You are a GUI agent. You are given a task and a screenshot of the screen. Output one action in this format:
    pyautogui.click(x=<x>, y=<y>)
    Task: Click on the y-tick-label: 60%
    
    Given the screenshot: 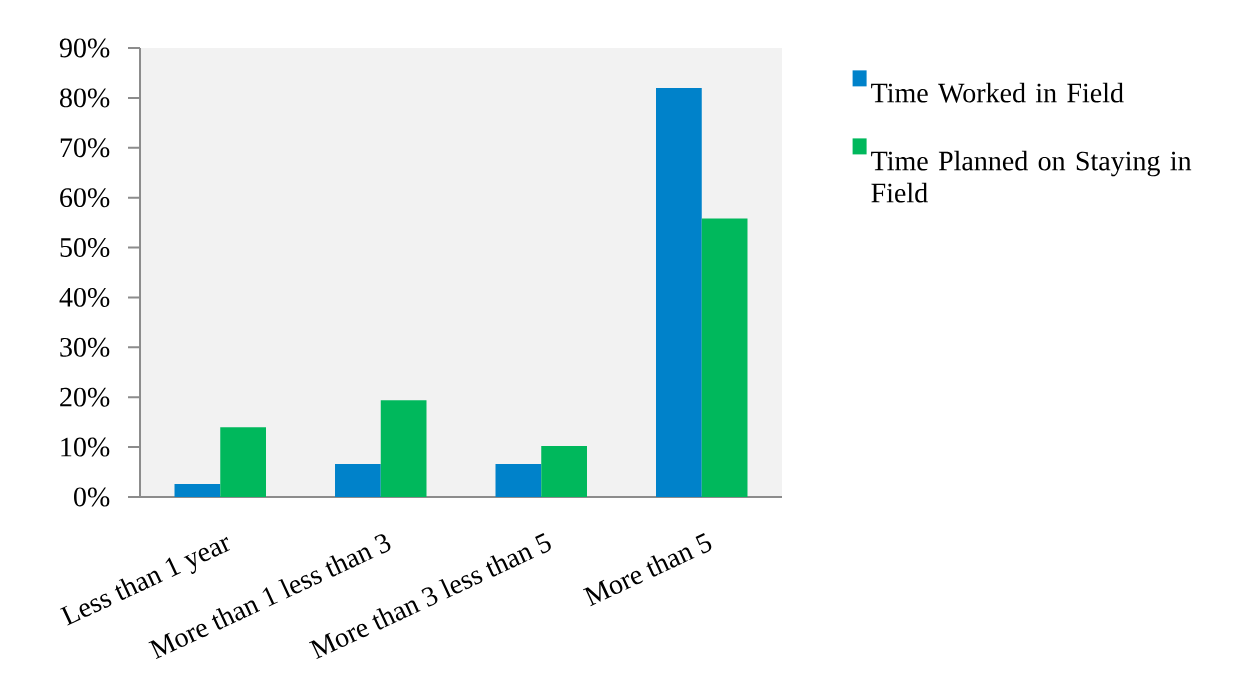 What is the action you would take?
    pyautogui.click(x=85, y=198)
    